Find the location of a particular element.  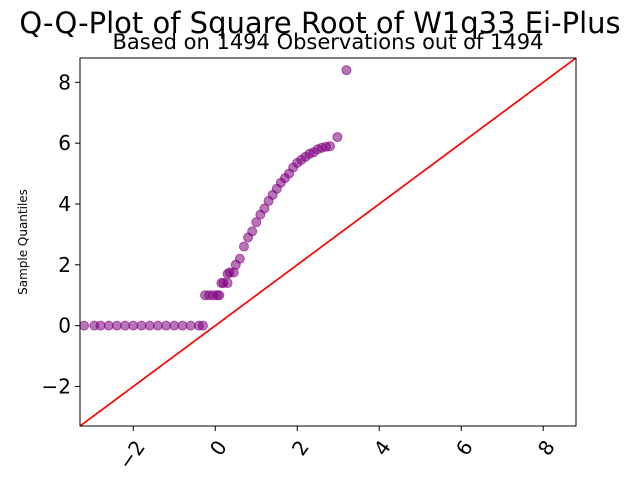

y-tick-label: 6 is located at coordinates (64, 143).